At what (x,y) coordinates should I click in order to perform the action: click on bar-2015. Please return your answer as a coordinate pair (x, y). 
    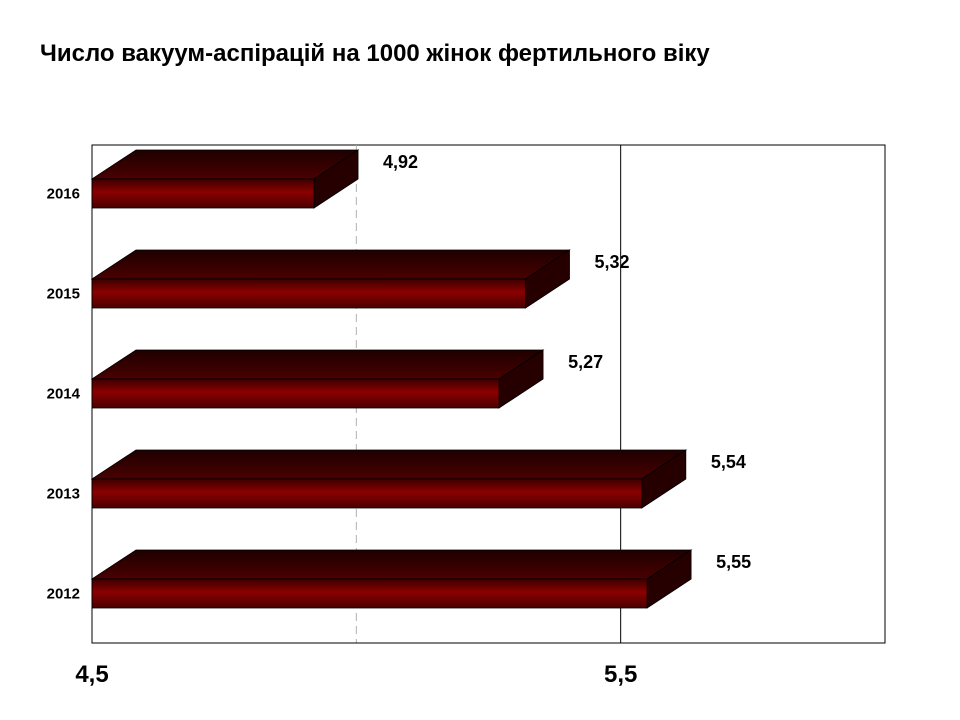
    Looking at the image, I should click on (330, 279).